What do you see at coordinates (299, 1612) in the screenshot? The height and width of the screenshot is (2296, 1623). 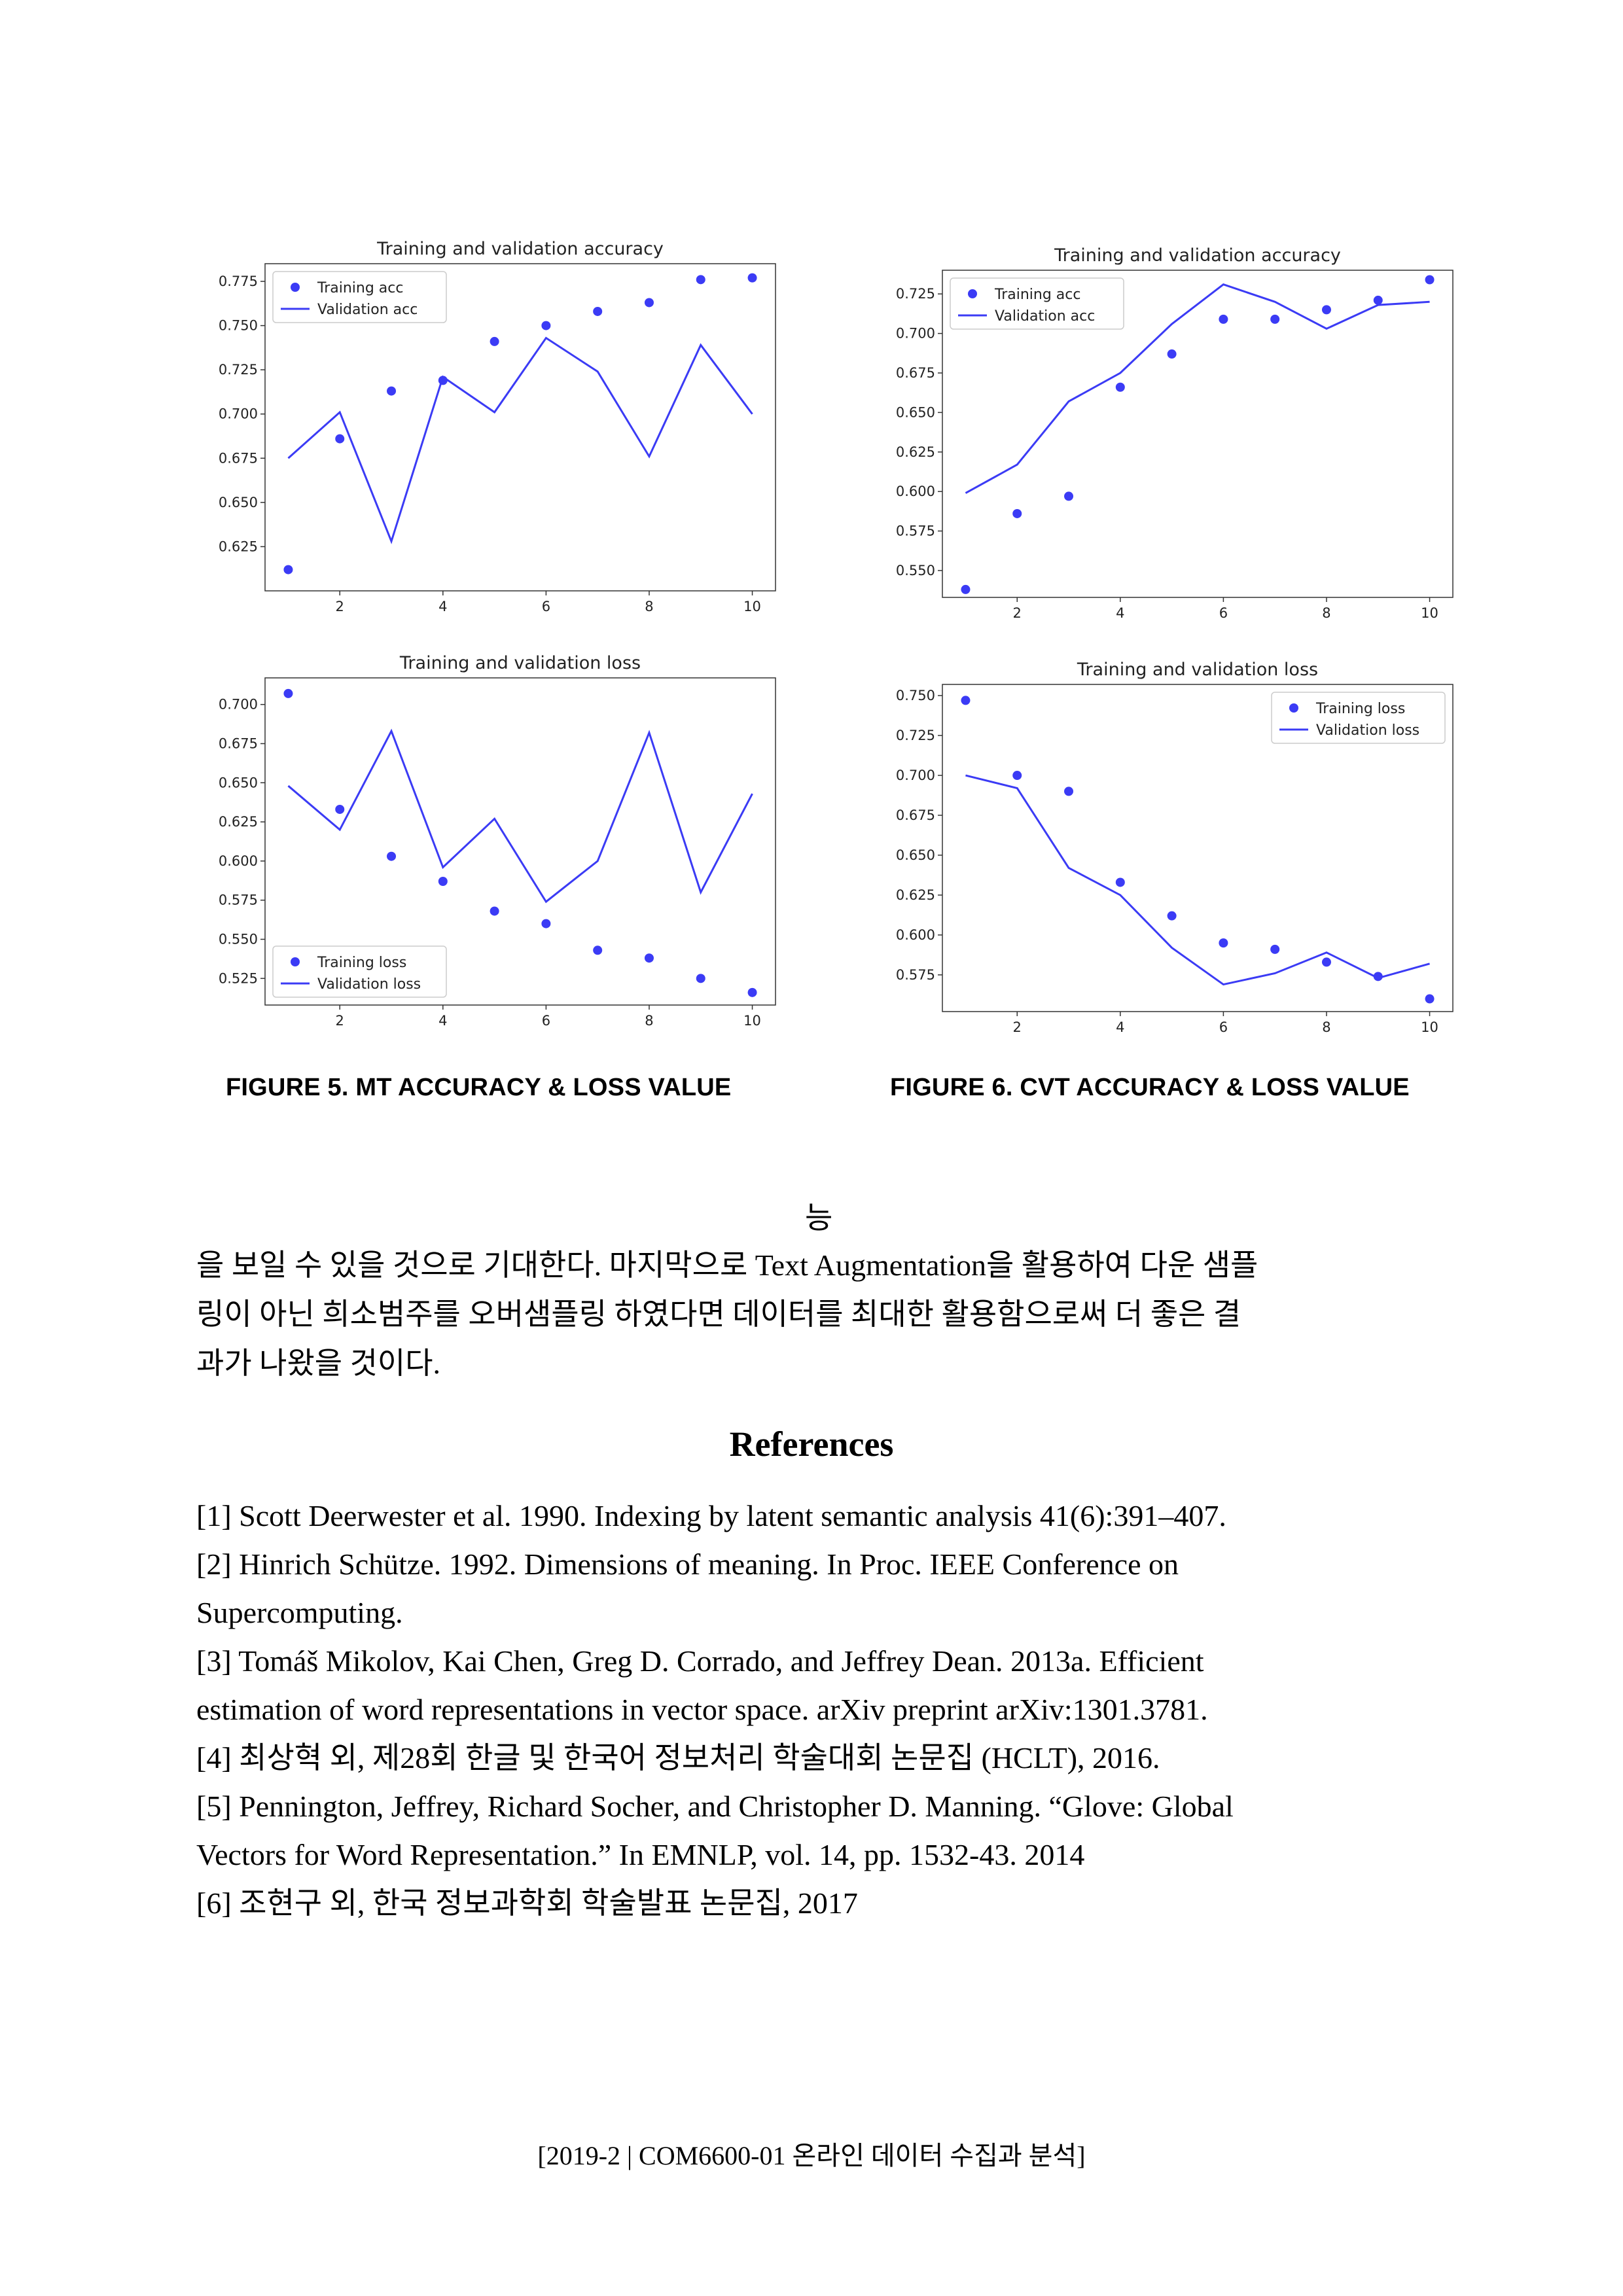 I see `reference-line: Supercomputing.` at bounding box center [299, 1612].